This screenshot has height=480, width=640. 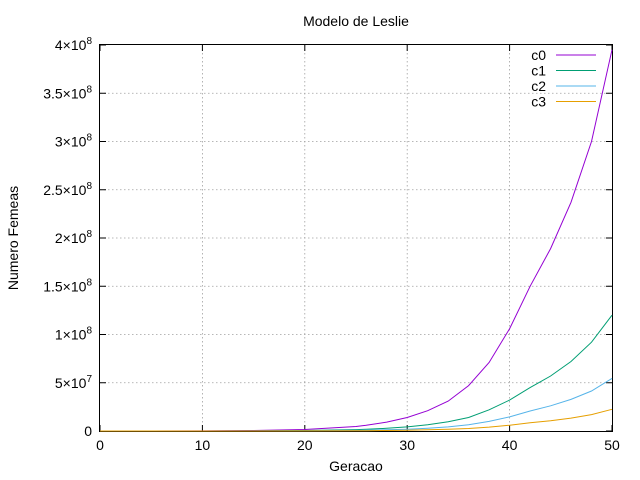 I want to click on x-tick-label: 30, so click(x=407, y=445).